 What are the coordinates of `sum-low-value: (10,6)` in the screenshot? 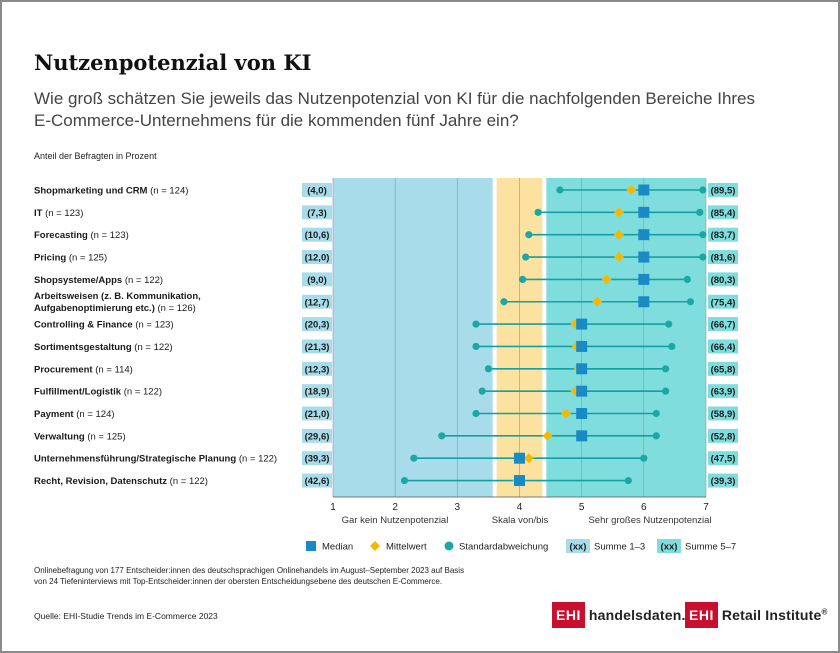 It's located at (317, 235).